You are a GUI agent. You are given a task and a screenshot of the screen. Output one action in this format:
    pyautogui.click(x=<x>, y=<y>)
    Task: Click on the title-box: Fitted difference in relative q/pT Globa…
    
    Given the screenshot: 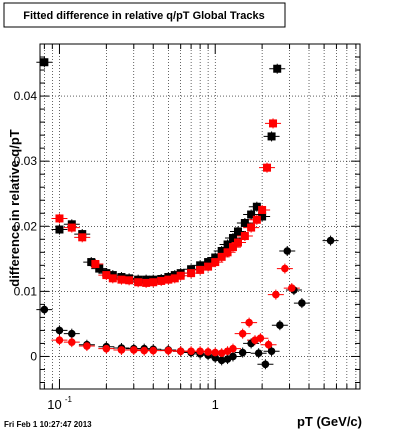 What is the action you would take?
    pyautogui.click(x=144, y=15)
    